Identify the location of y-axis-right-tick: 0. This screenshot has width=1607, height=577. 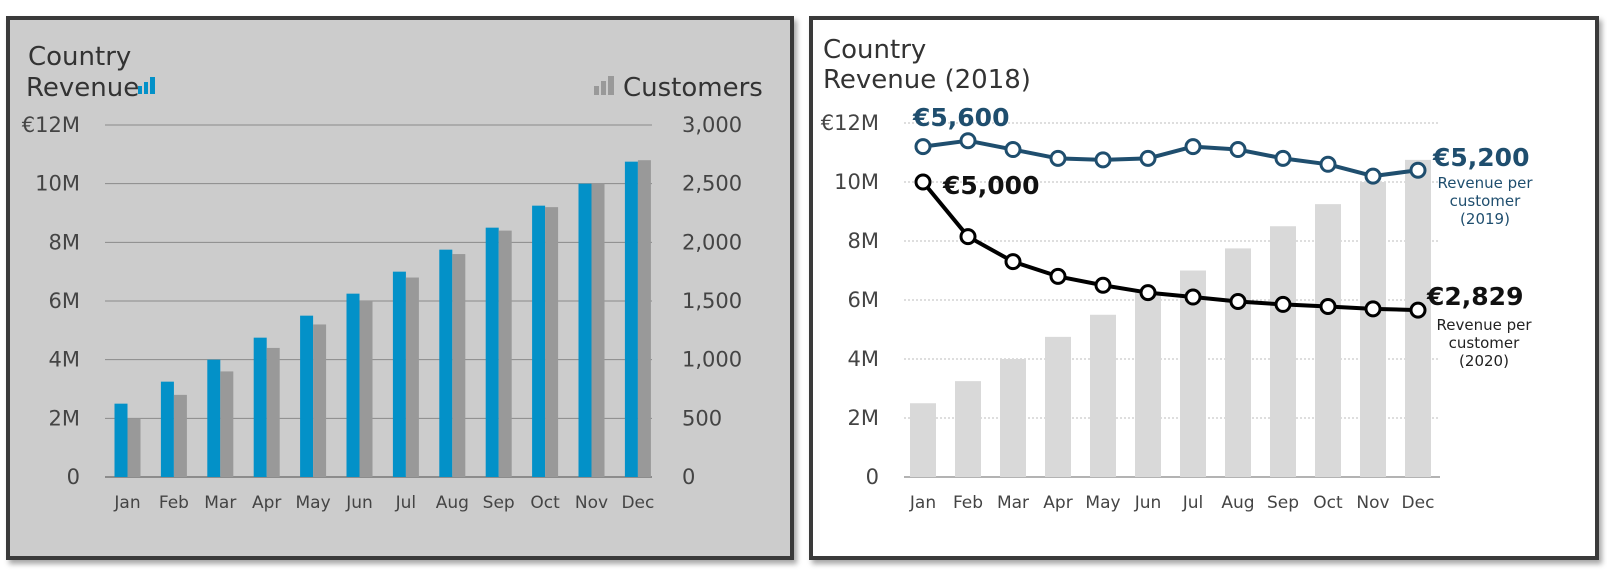
(688, 477).